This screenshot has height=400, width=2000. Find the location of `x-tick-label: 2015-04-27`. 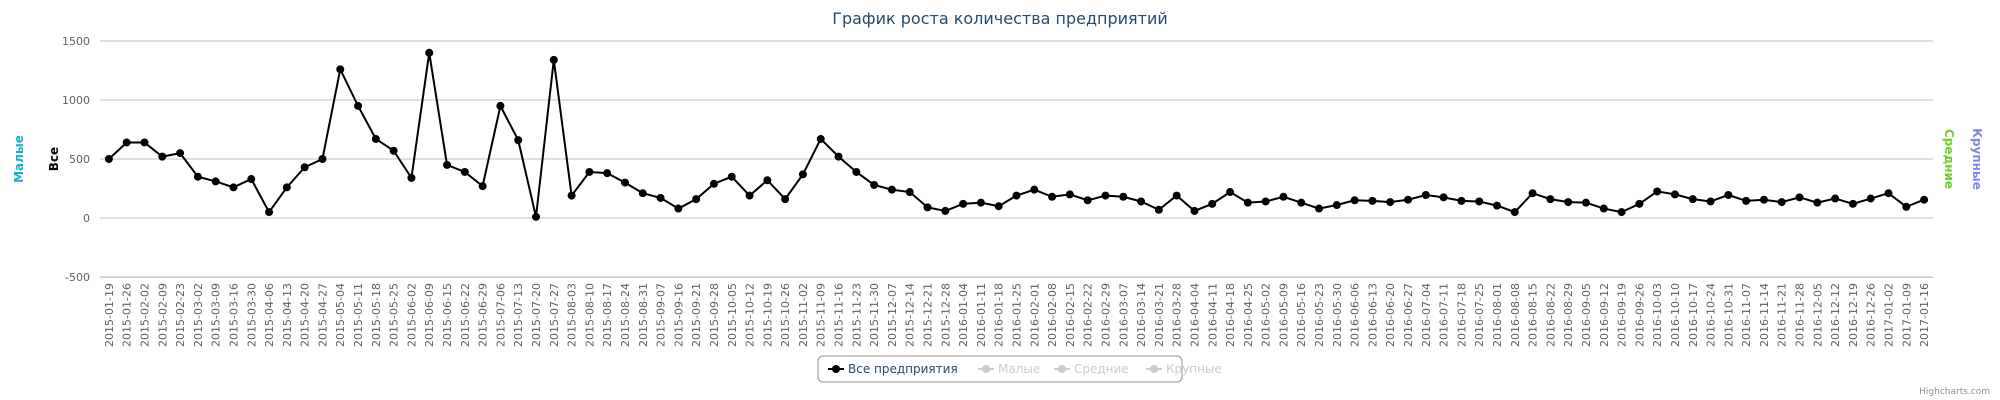

x-tick-label: 2015-04-27 is located at coordinates (322, 315).